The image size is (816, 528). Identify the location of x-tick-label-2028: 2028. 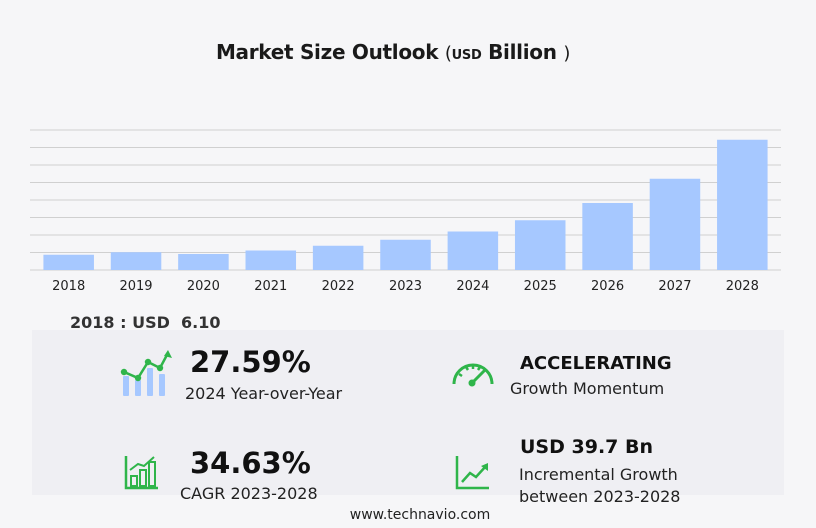
(742, 286).